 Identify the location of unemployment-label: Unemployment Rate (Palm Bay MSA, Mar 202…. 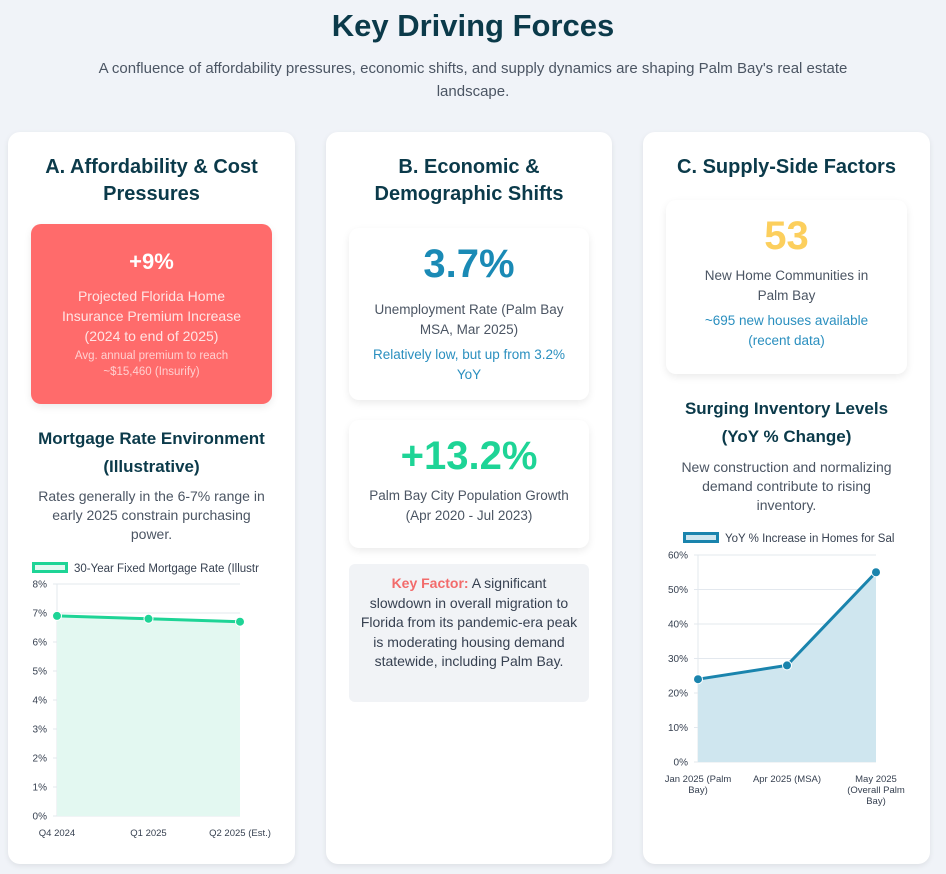
(469, 319).